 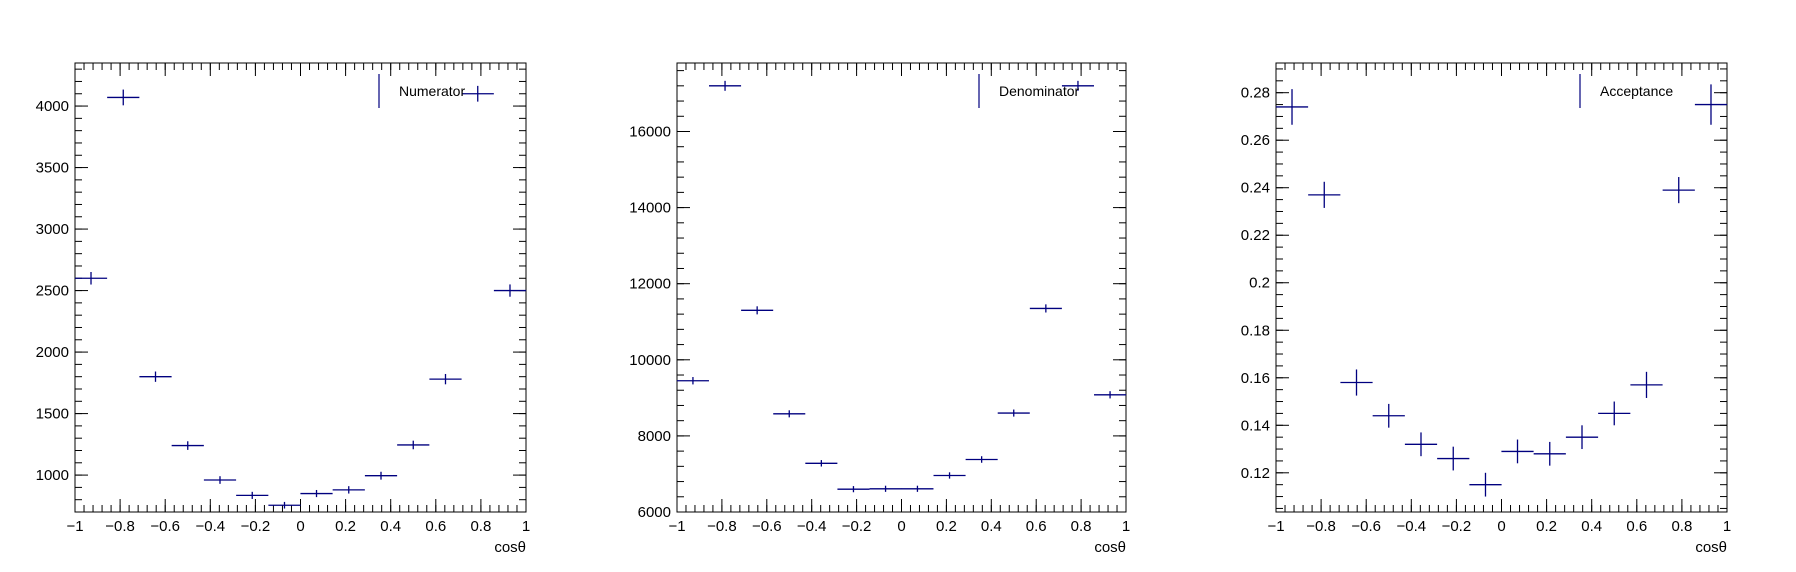 I want to click on y-tick-label: 0.2, so click(x=1259, y=283).